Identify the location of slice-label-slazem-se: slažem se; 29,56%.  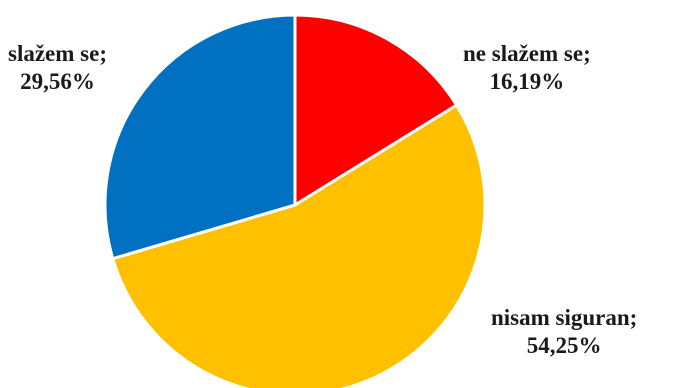
(57, 68).